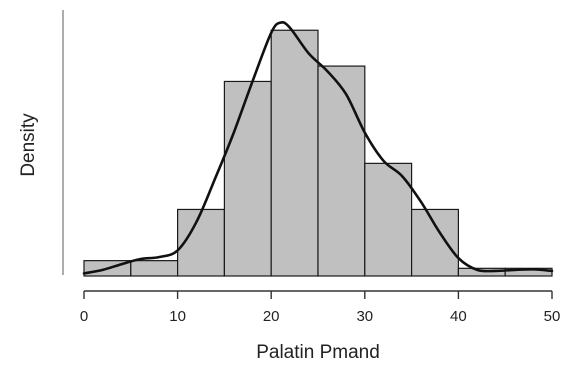 This screenshot has width=571, height=365. Describe the element at coordinates (177, 316) in the screenshot. I see `x-tick-label: 10` at that location.